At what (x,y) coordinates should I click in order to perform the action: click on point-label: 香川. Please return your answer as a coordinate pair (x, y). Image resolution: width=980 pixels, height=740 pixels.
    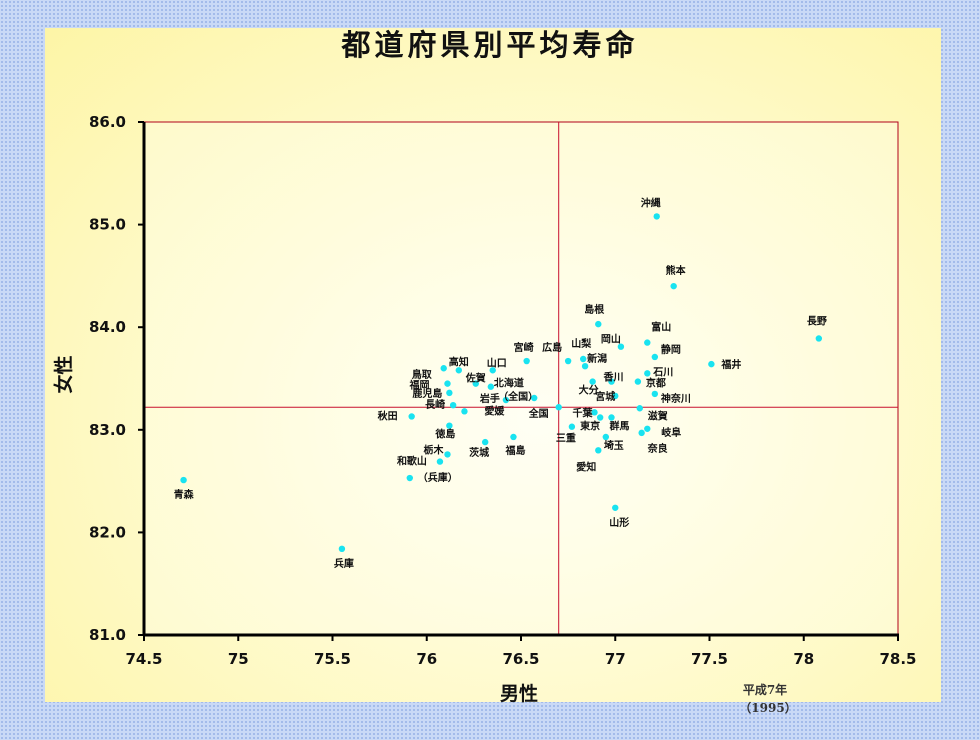
    Looking at the image, I should click on (613, 377).